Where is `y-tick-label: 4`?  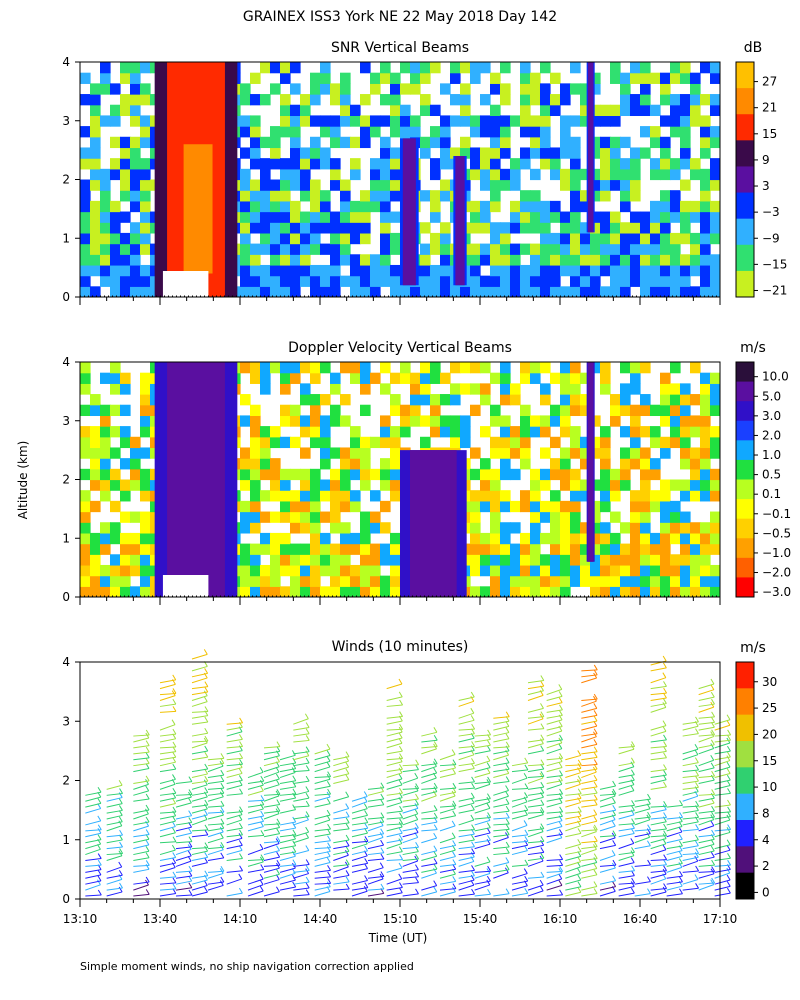 y-tick-label: 4 is located at coordinates (66, 62).